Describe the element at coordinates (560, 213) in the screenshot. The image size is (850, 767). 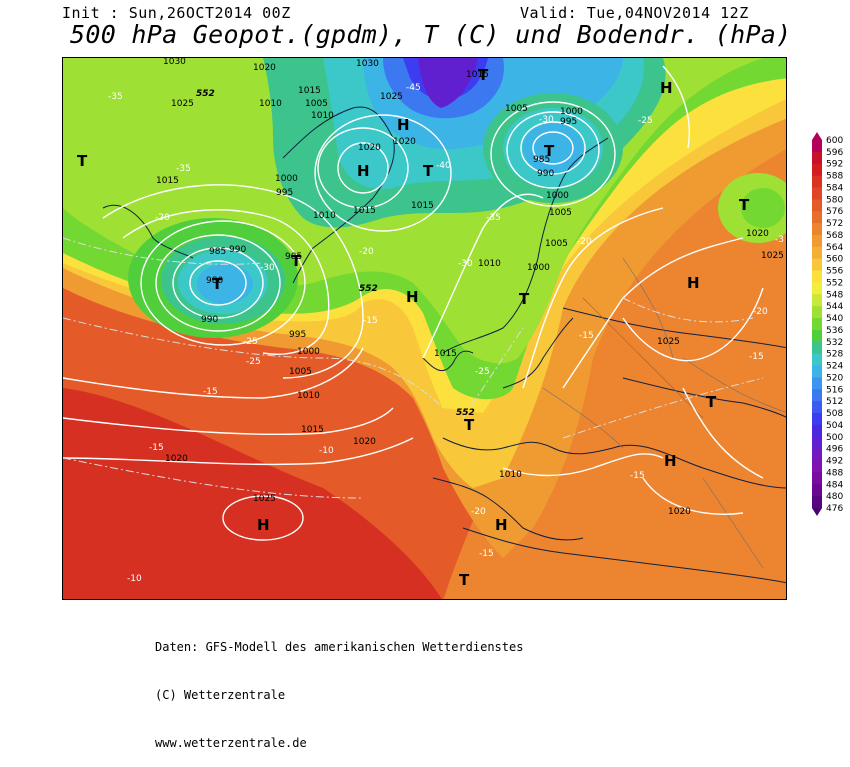
I see `label-1005-d: 1005` at that location.